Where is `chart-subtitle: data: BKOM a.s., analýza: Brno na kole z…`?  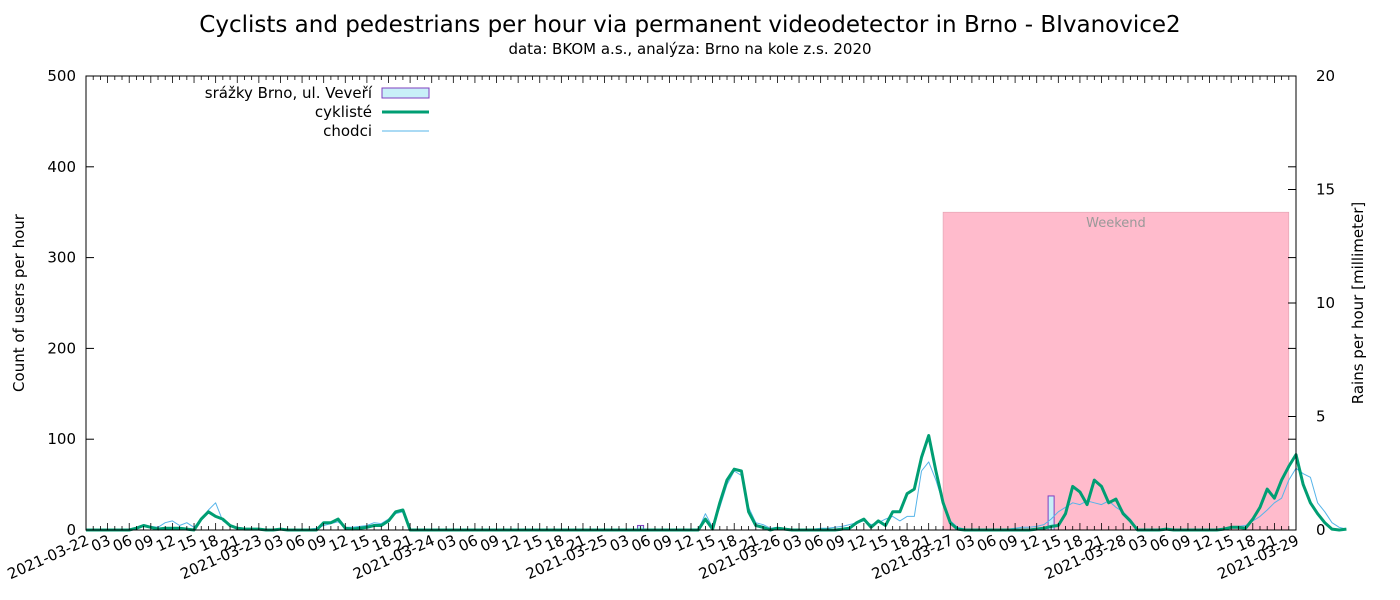 chart-subtitle: data: BKOM a.s., analýza: Brno na kole z… is located at coordinates (690, 49).